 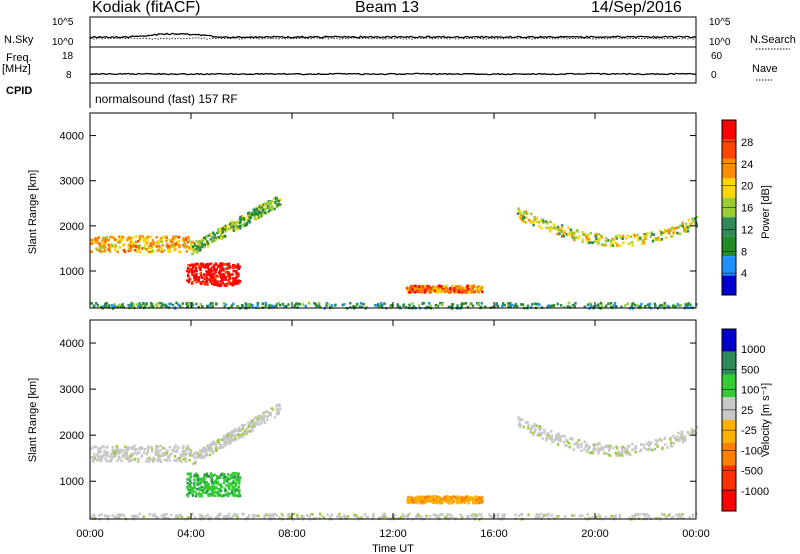 I want to click on freq-unit-label: [MHz], so click(x=16, y=69).